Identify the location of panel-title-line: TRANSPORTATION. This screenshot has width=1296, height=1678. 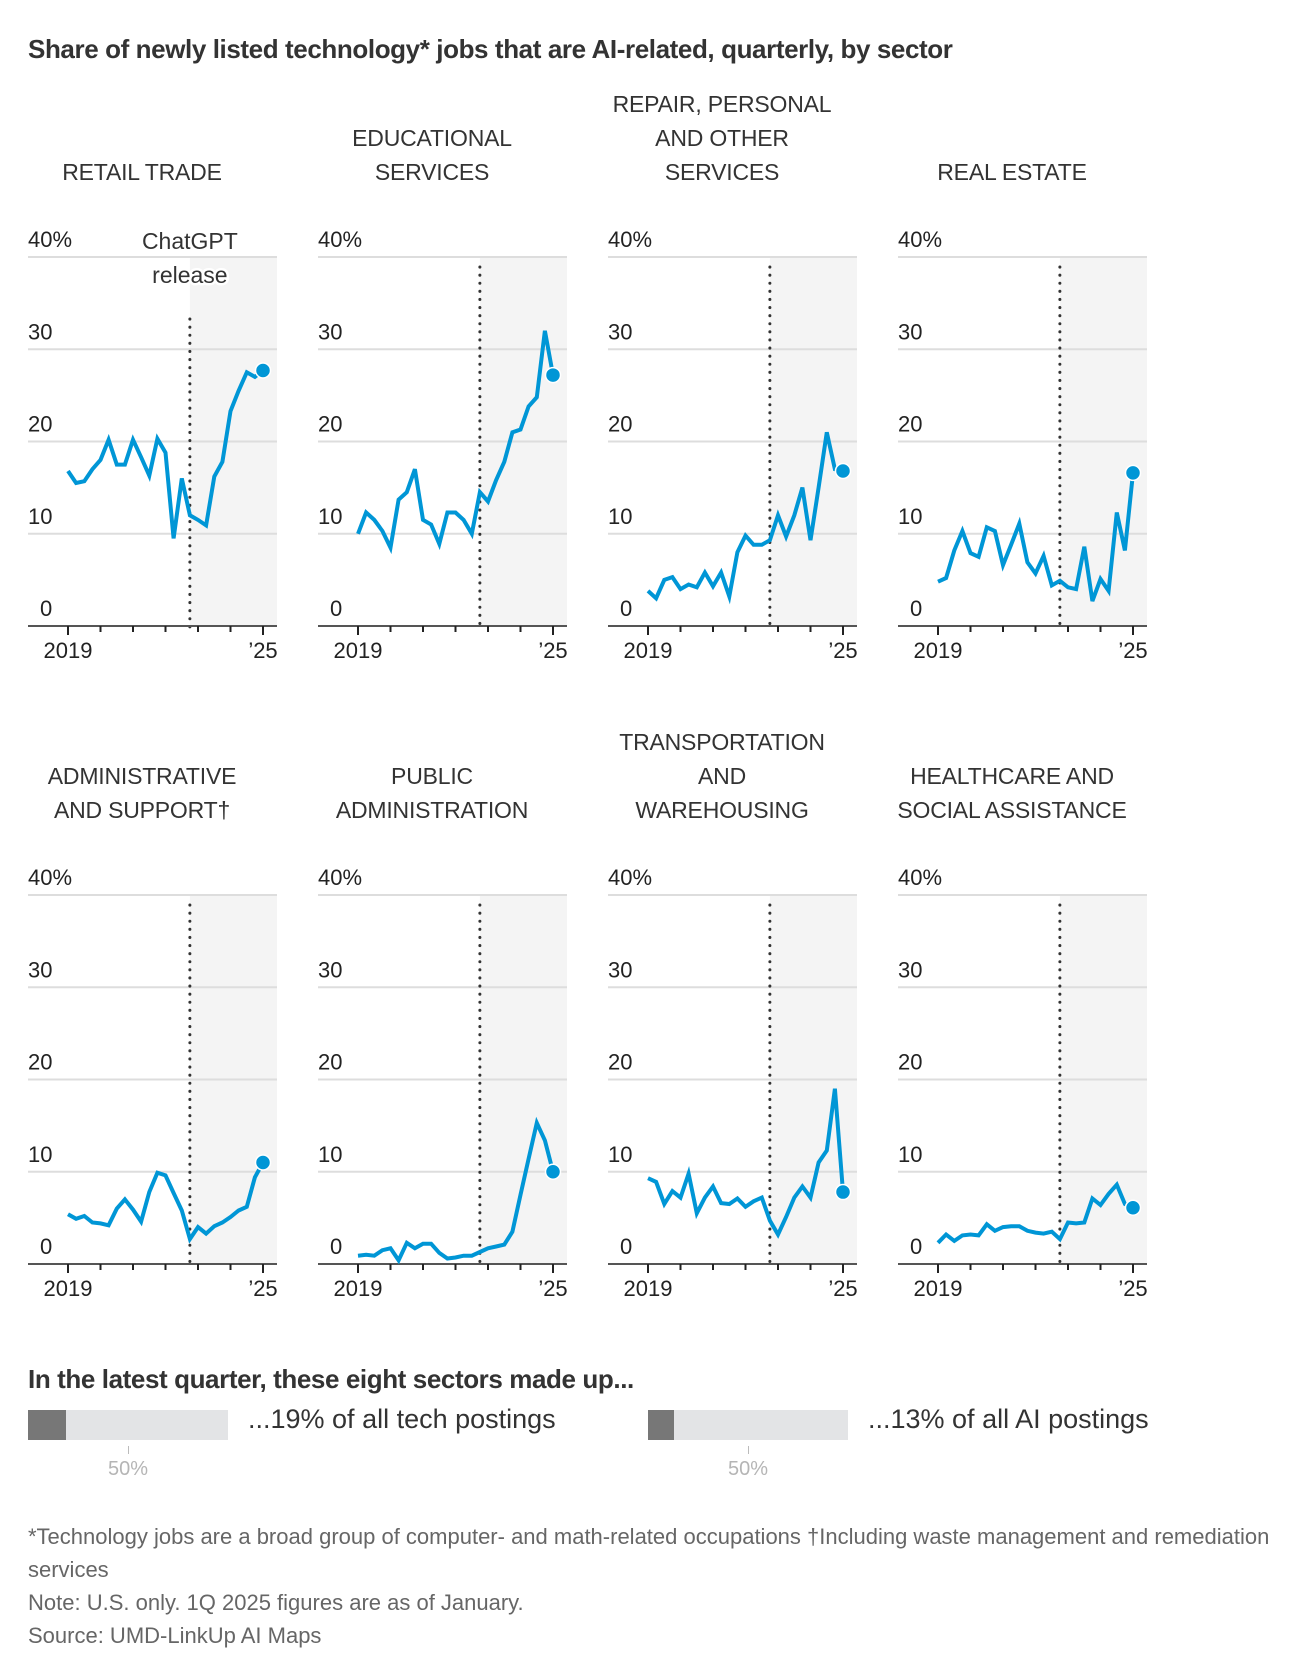
(722, 742).